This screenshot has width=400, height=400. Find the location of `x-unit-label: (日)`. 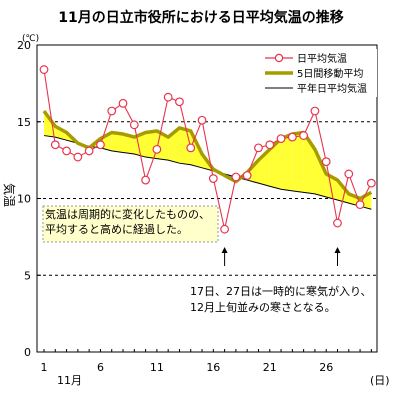

x-unit-label: (日) is located at coordinates (380, 380).